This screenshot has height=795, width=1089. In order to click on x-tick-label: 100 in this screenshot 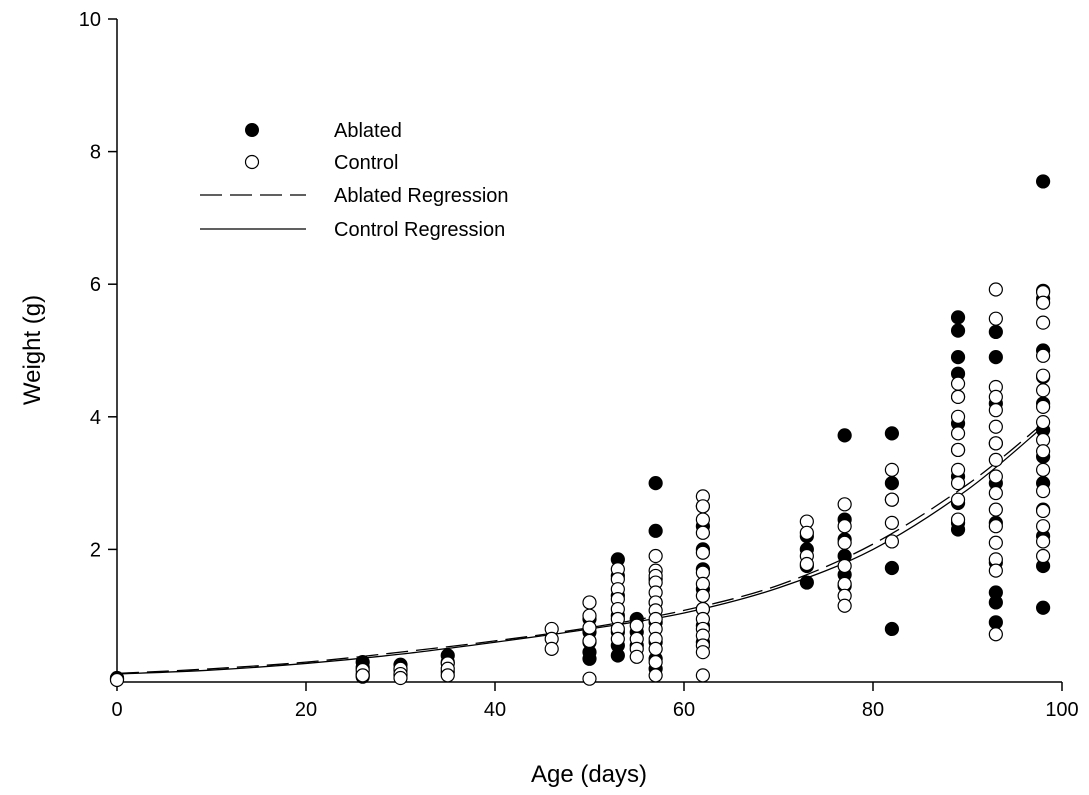, I will do `click(1061, 710)`.